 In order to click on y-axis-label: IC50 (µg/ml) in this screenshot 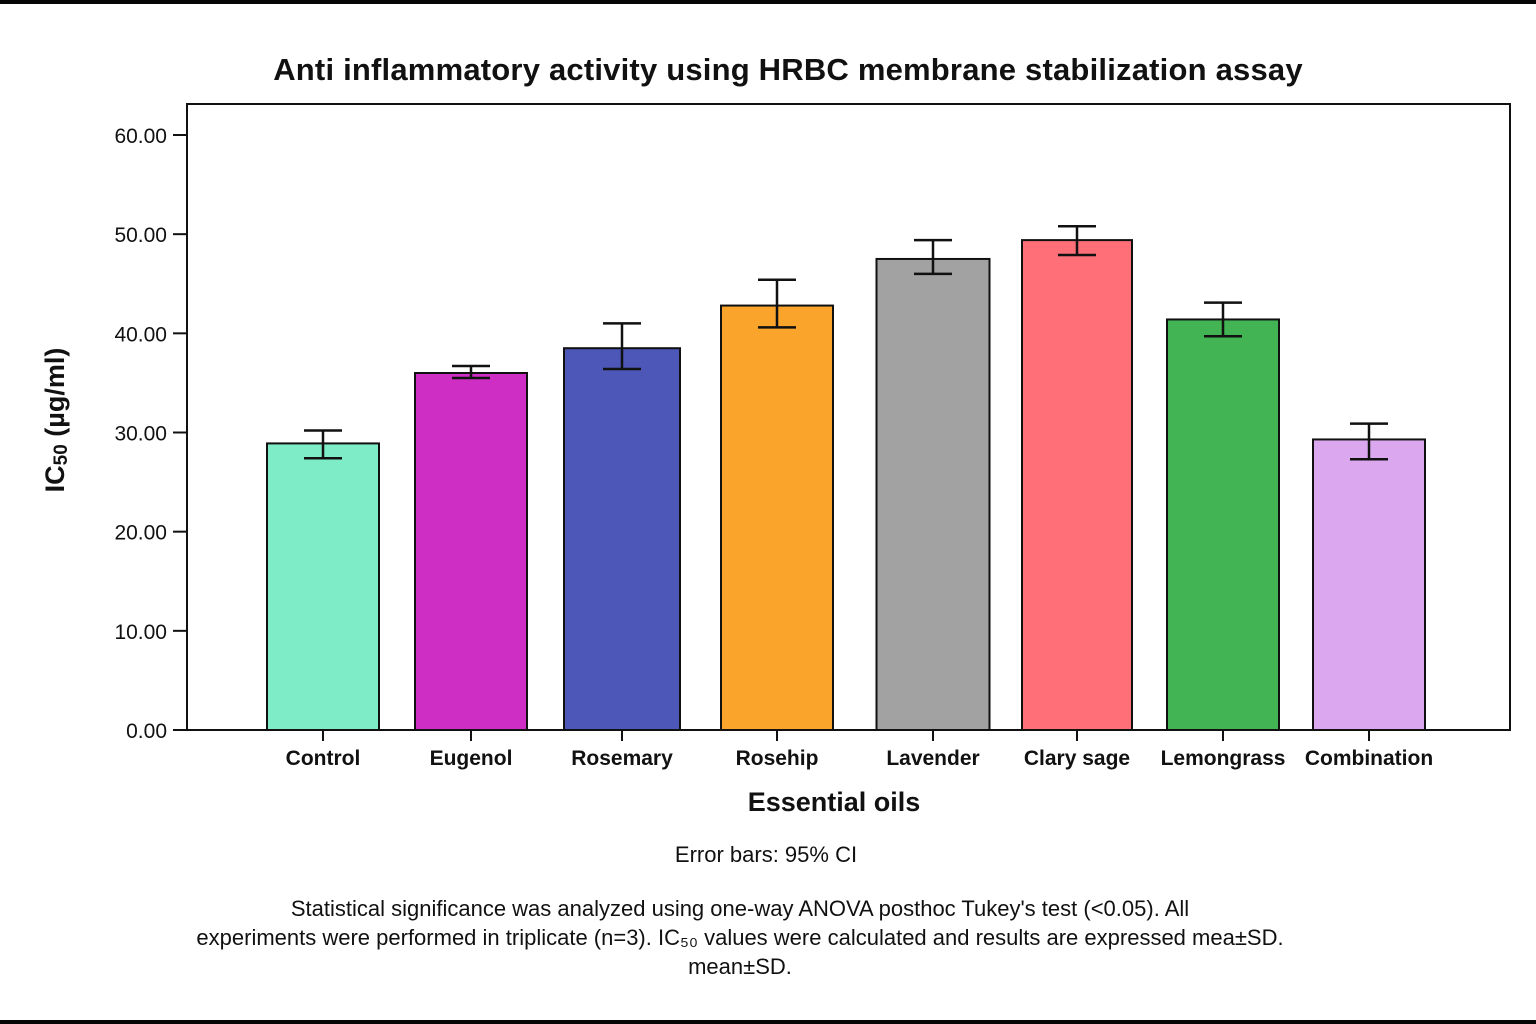, I will do `click(56, 420)`.